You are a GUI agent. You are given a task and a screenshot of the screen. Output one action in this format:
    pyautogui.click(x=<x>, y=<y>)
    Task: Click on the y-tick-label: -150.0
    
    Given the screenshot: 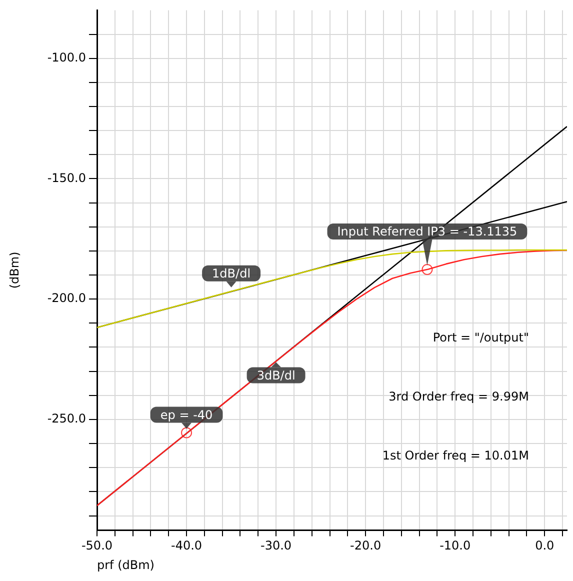 What is the action you would take?
    pyautogui.click(x=66, y=177)
    